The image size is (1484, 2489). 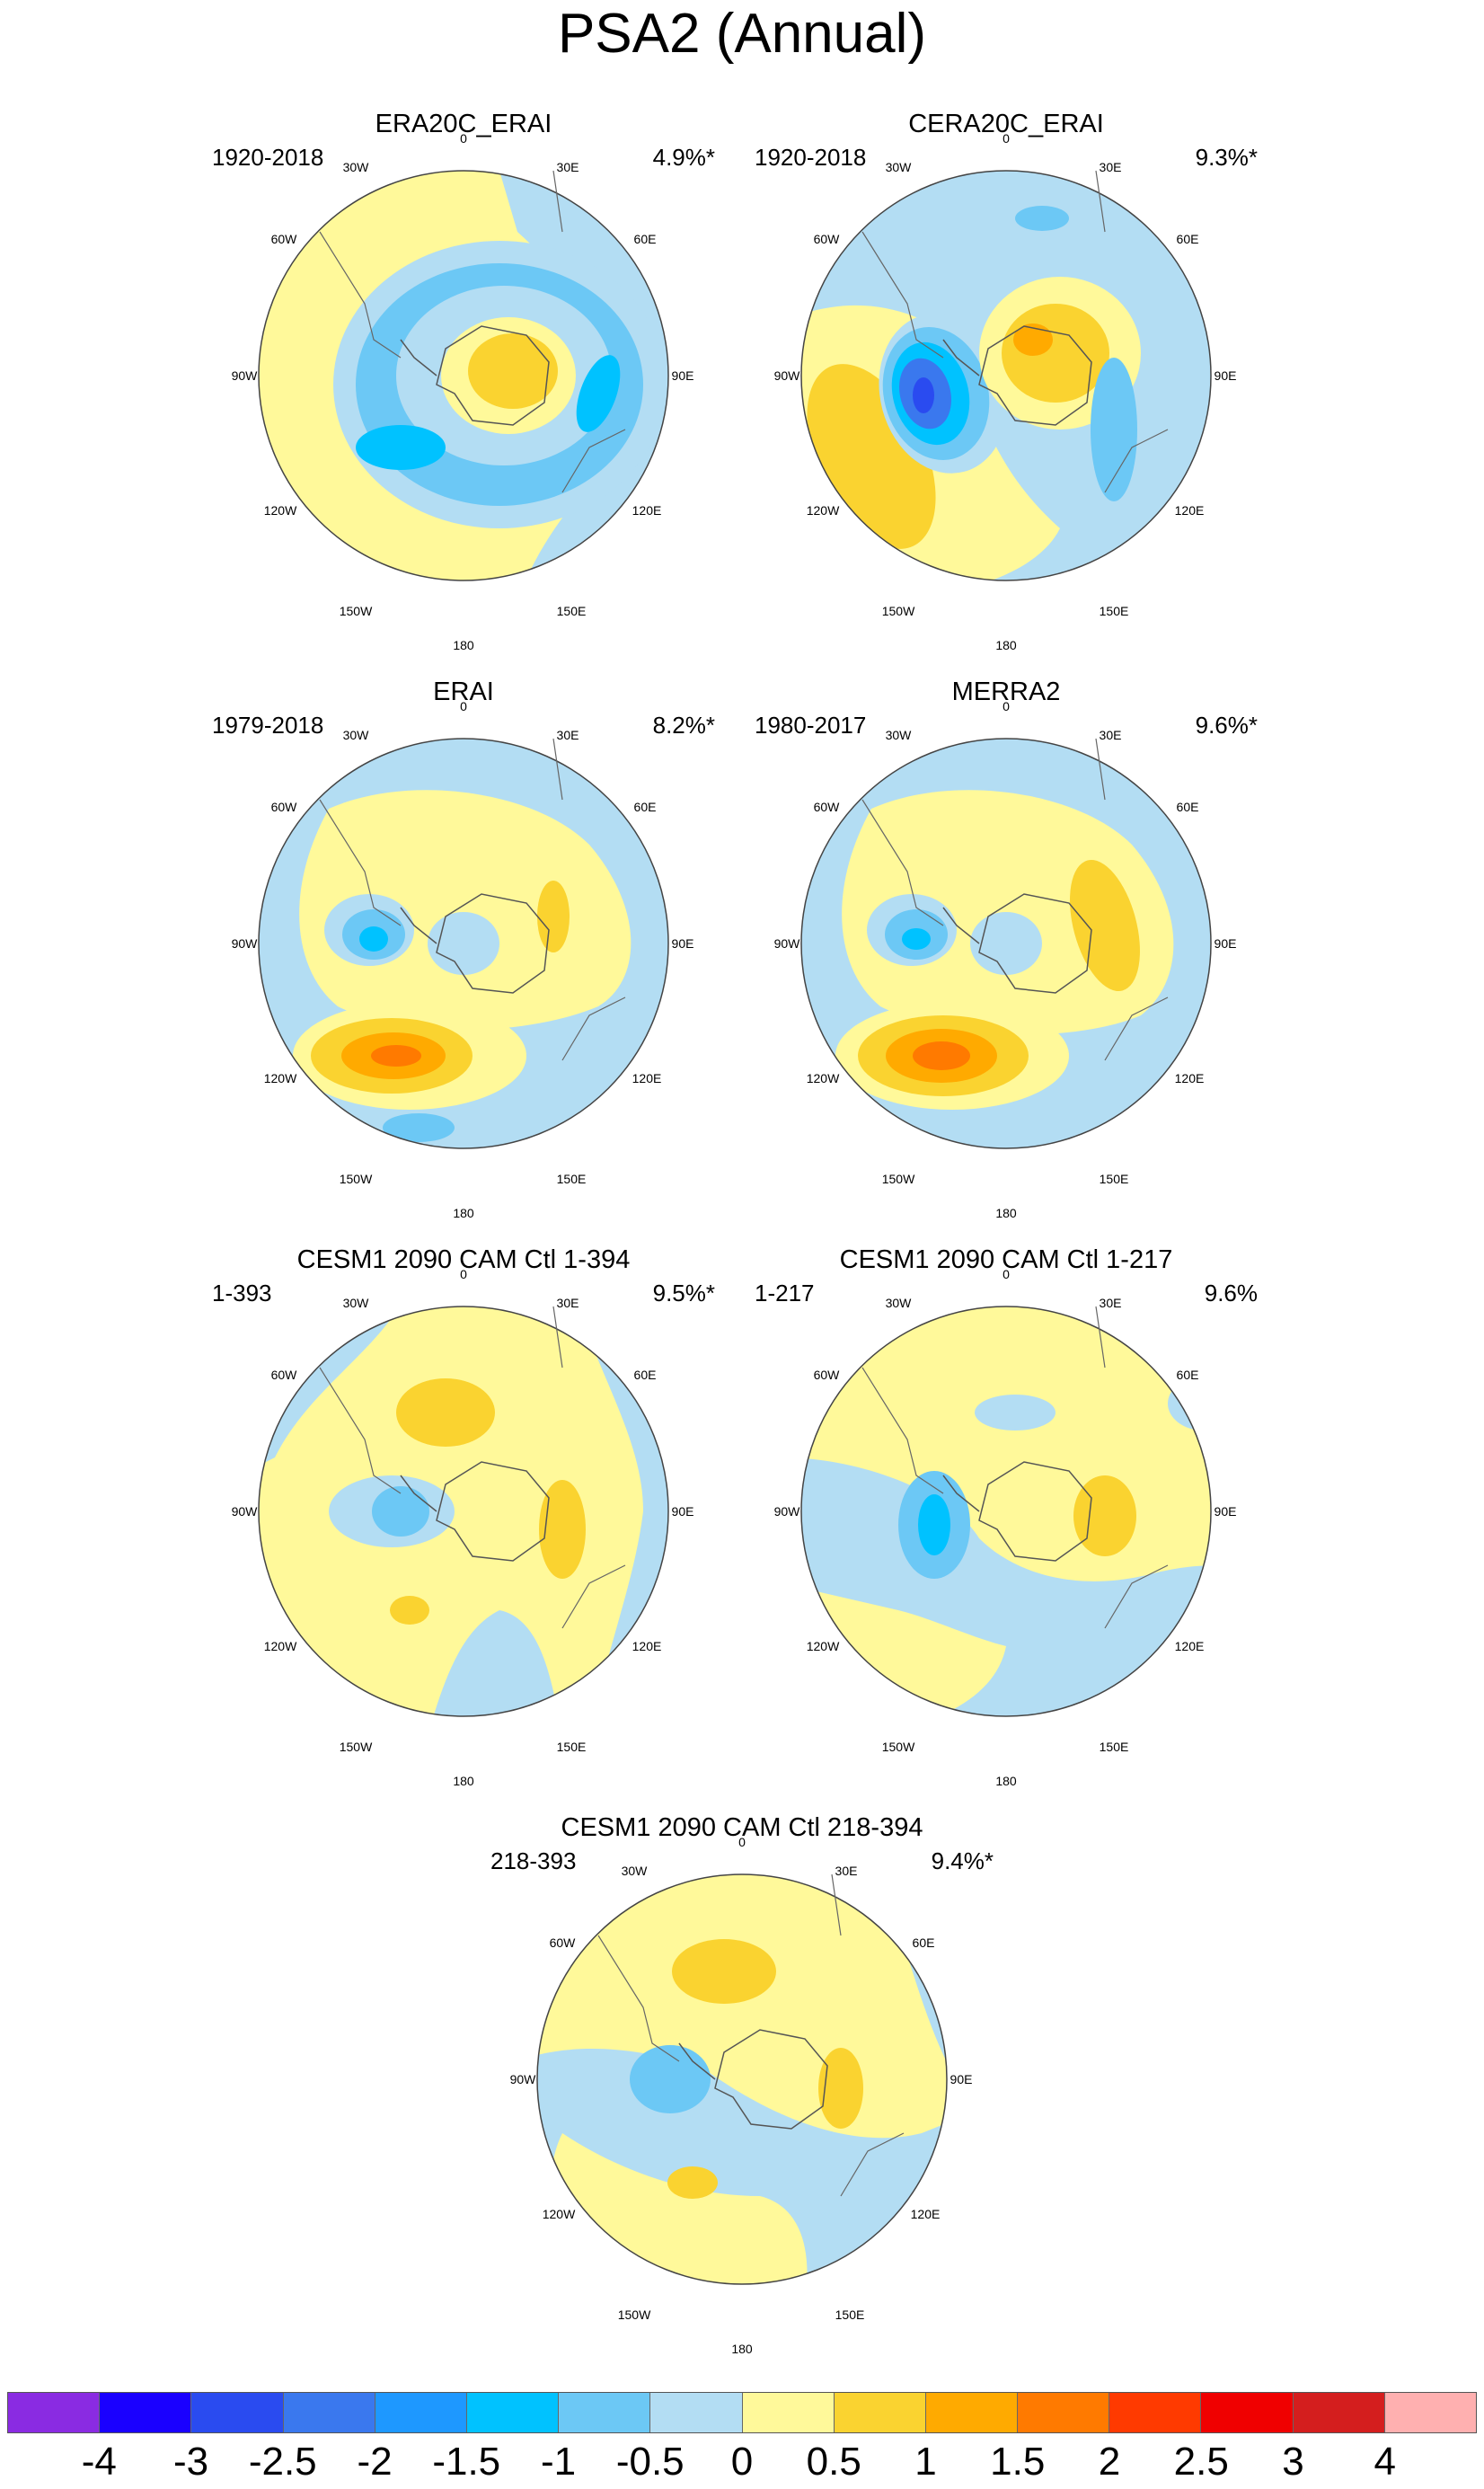 What do you see at coordinates (1385, 2462) in the screenshot?
I see `colorbar-tick-label: 4` at bounding box center [1385, 2462].